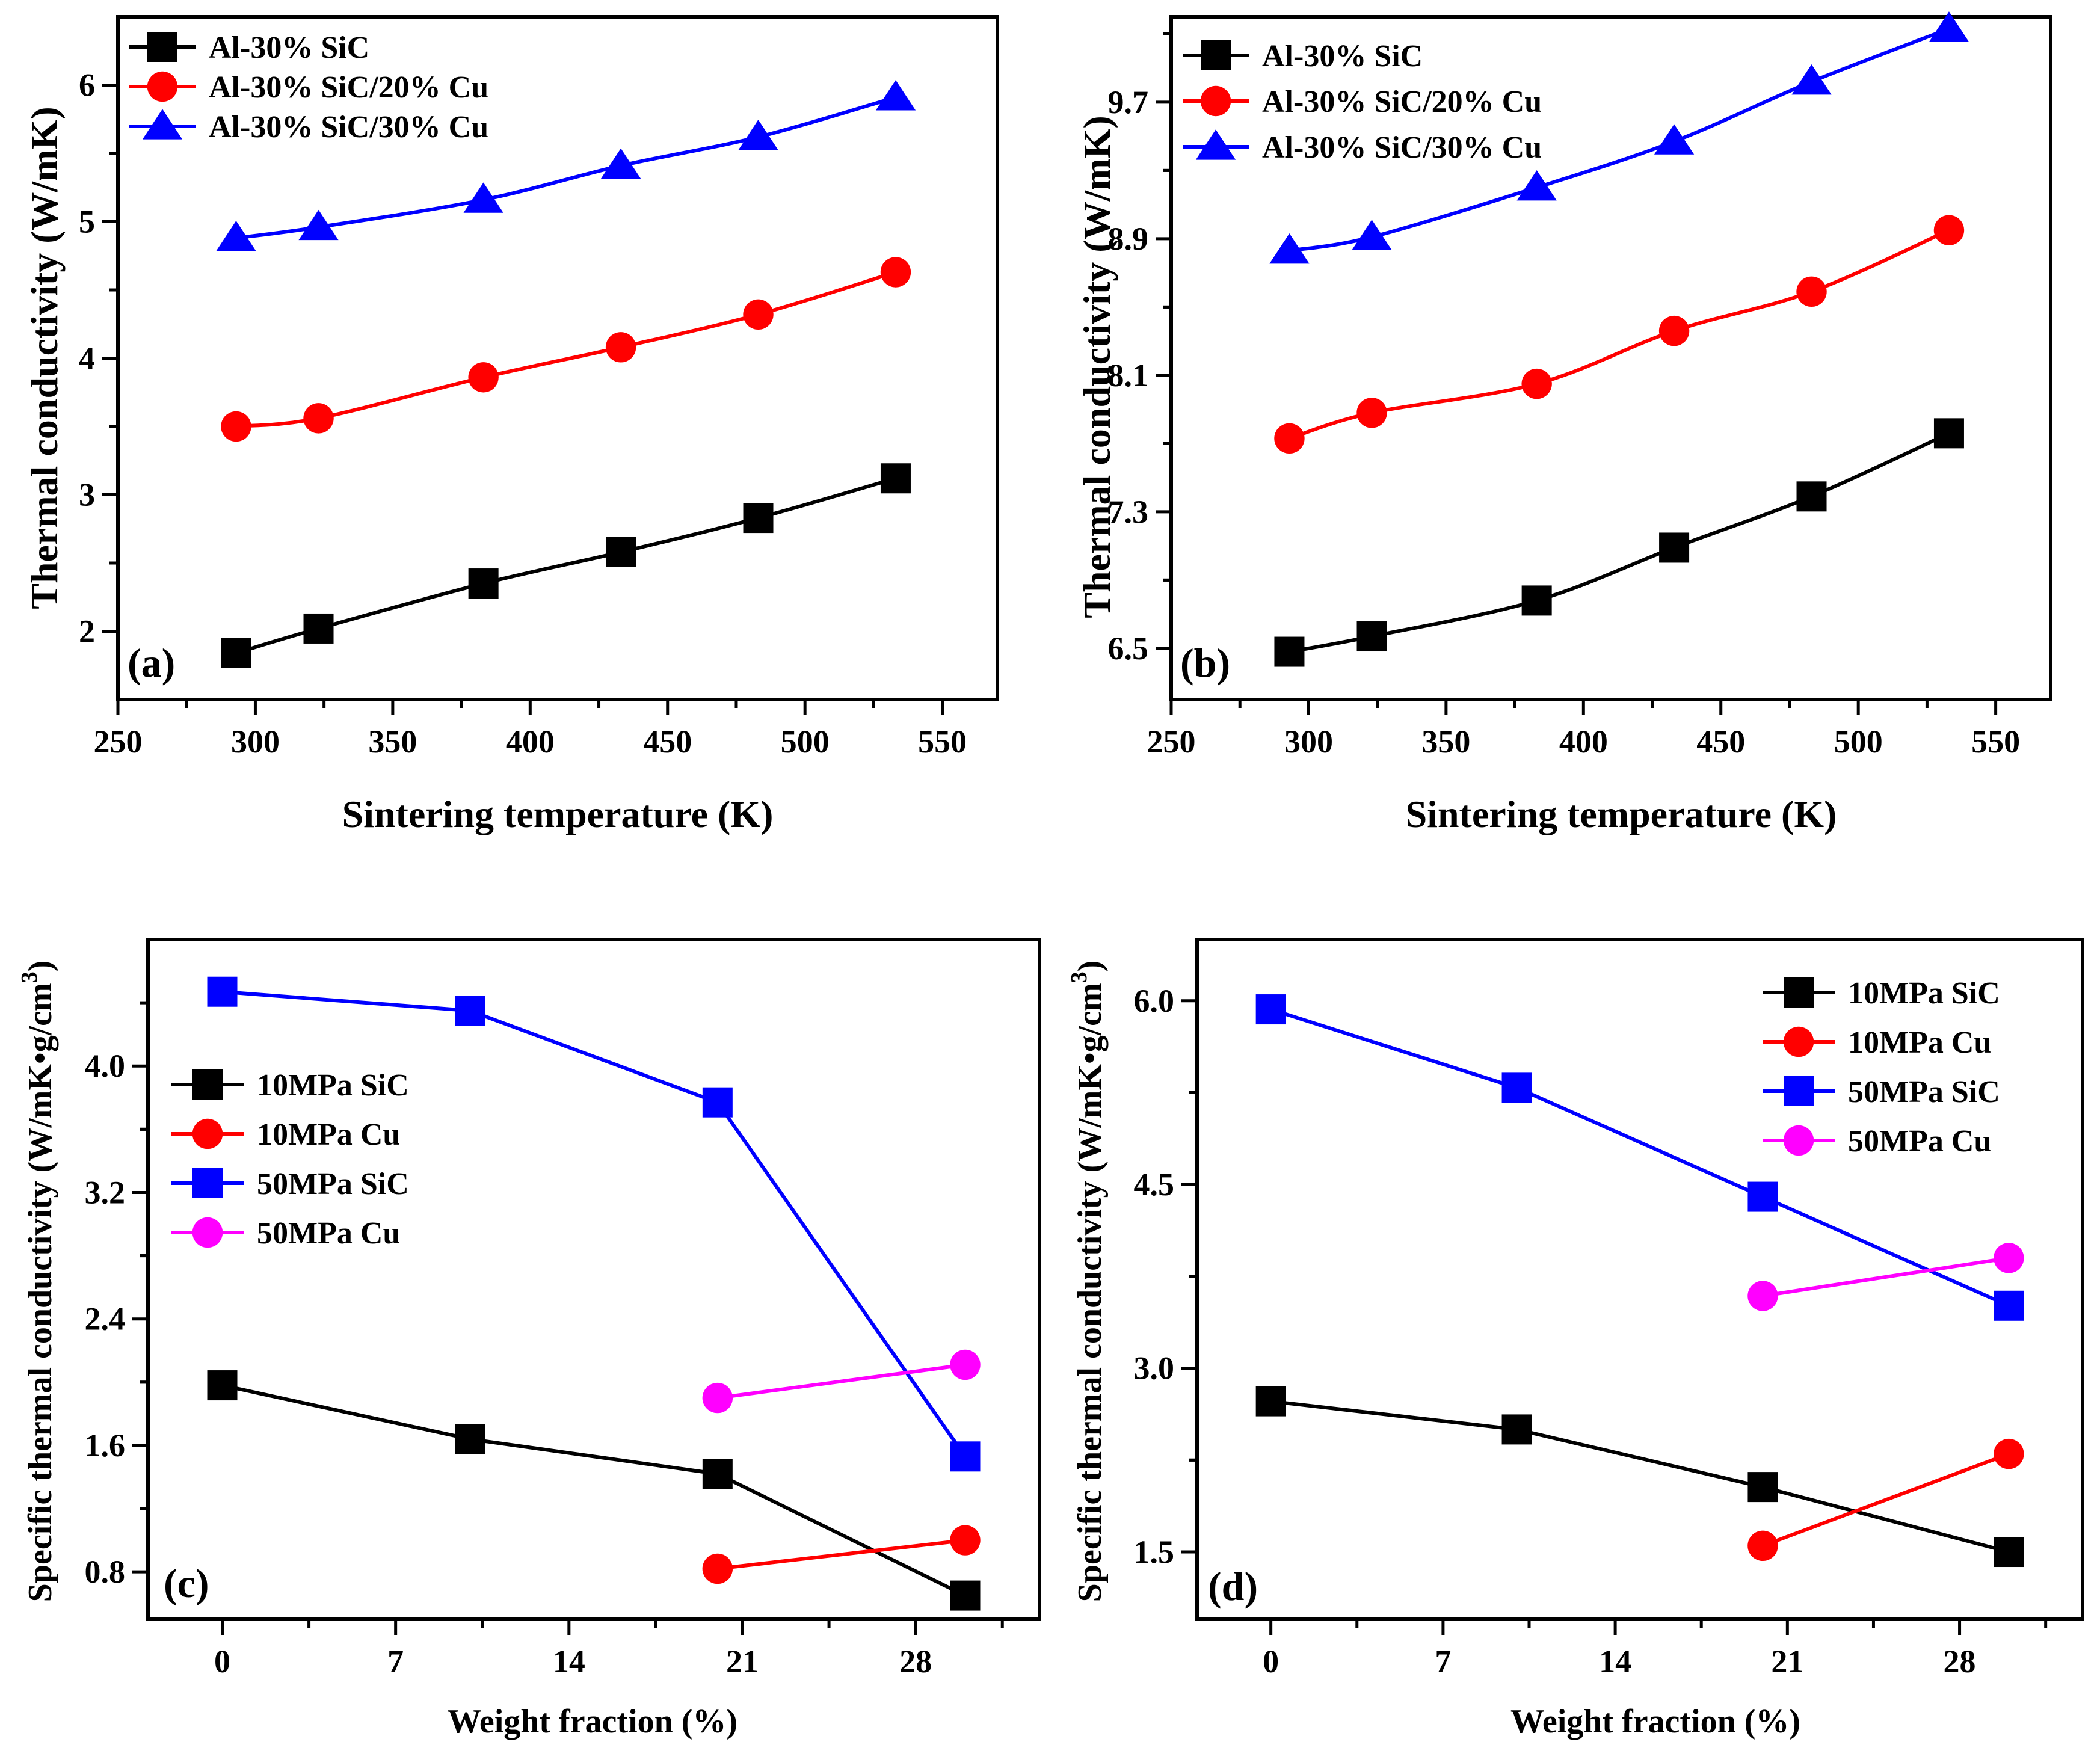 This screenshot has height=1751, width=2100. Describe the element at coordinates (87, 85) in the screenshot. I see `y-tick-label: 6` at that location.